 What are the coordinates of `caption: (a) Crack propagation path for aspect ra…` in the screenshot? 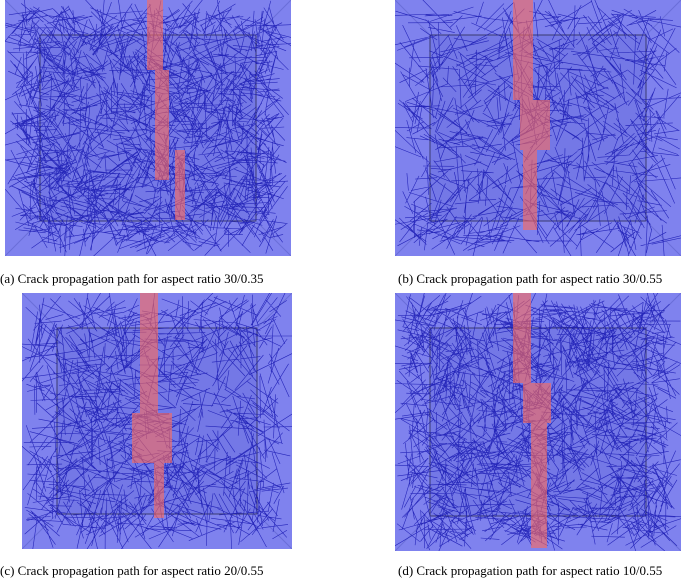 It's located at (132, 278).